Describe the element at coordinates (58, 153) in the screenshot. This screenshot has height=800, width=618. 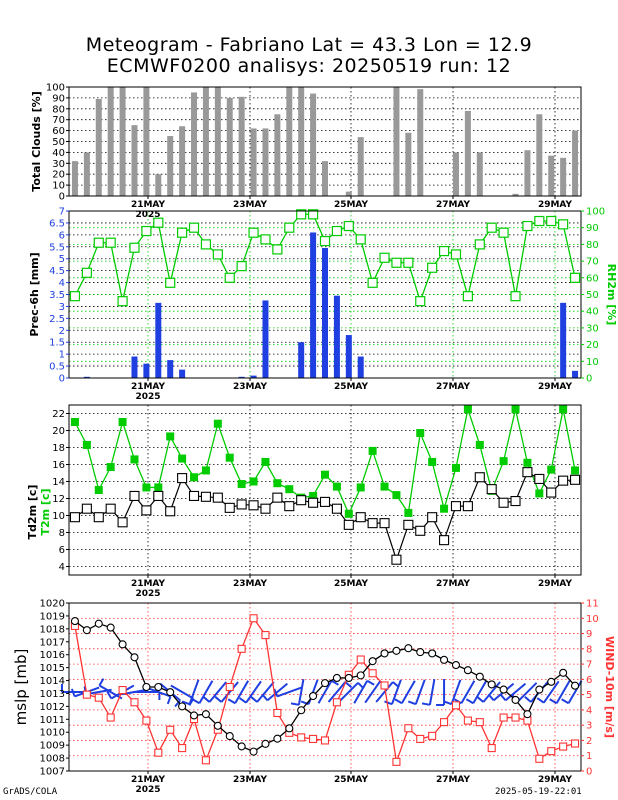
I see `clouds-ytick-label: 40` at that location.